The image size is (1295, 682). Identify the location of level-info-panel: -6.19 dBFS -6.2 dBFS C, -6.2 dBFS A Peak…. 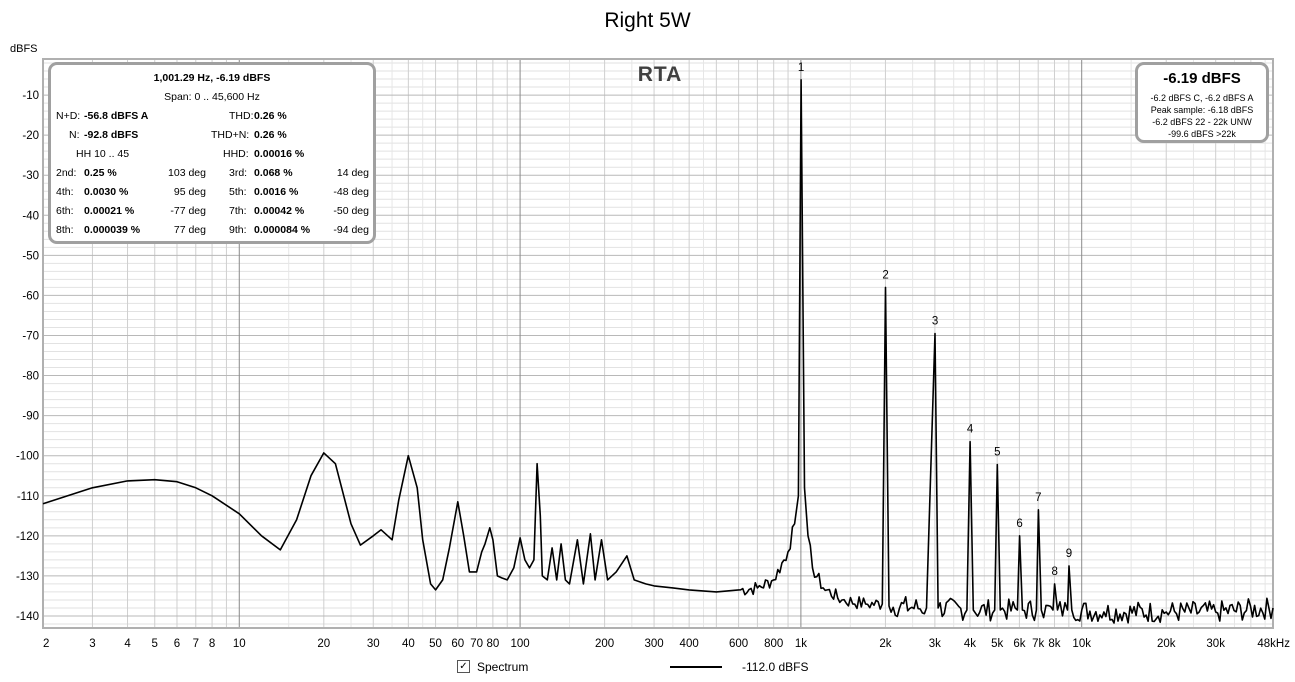
(1202, 102).